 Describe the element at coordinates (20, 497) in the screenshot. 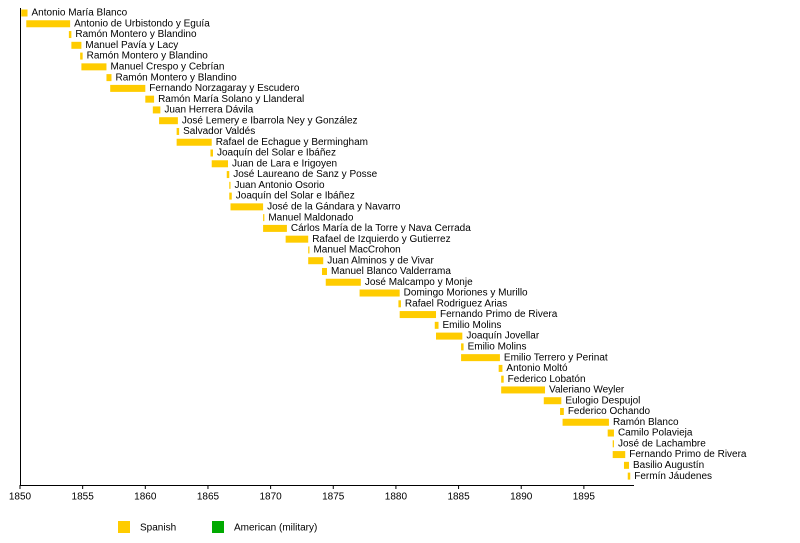

I see `x-tick-label: 1850` at that location.